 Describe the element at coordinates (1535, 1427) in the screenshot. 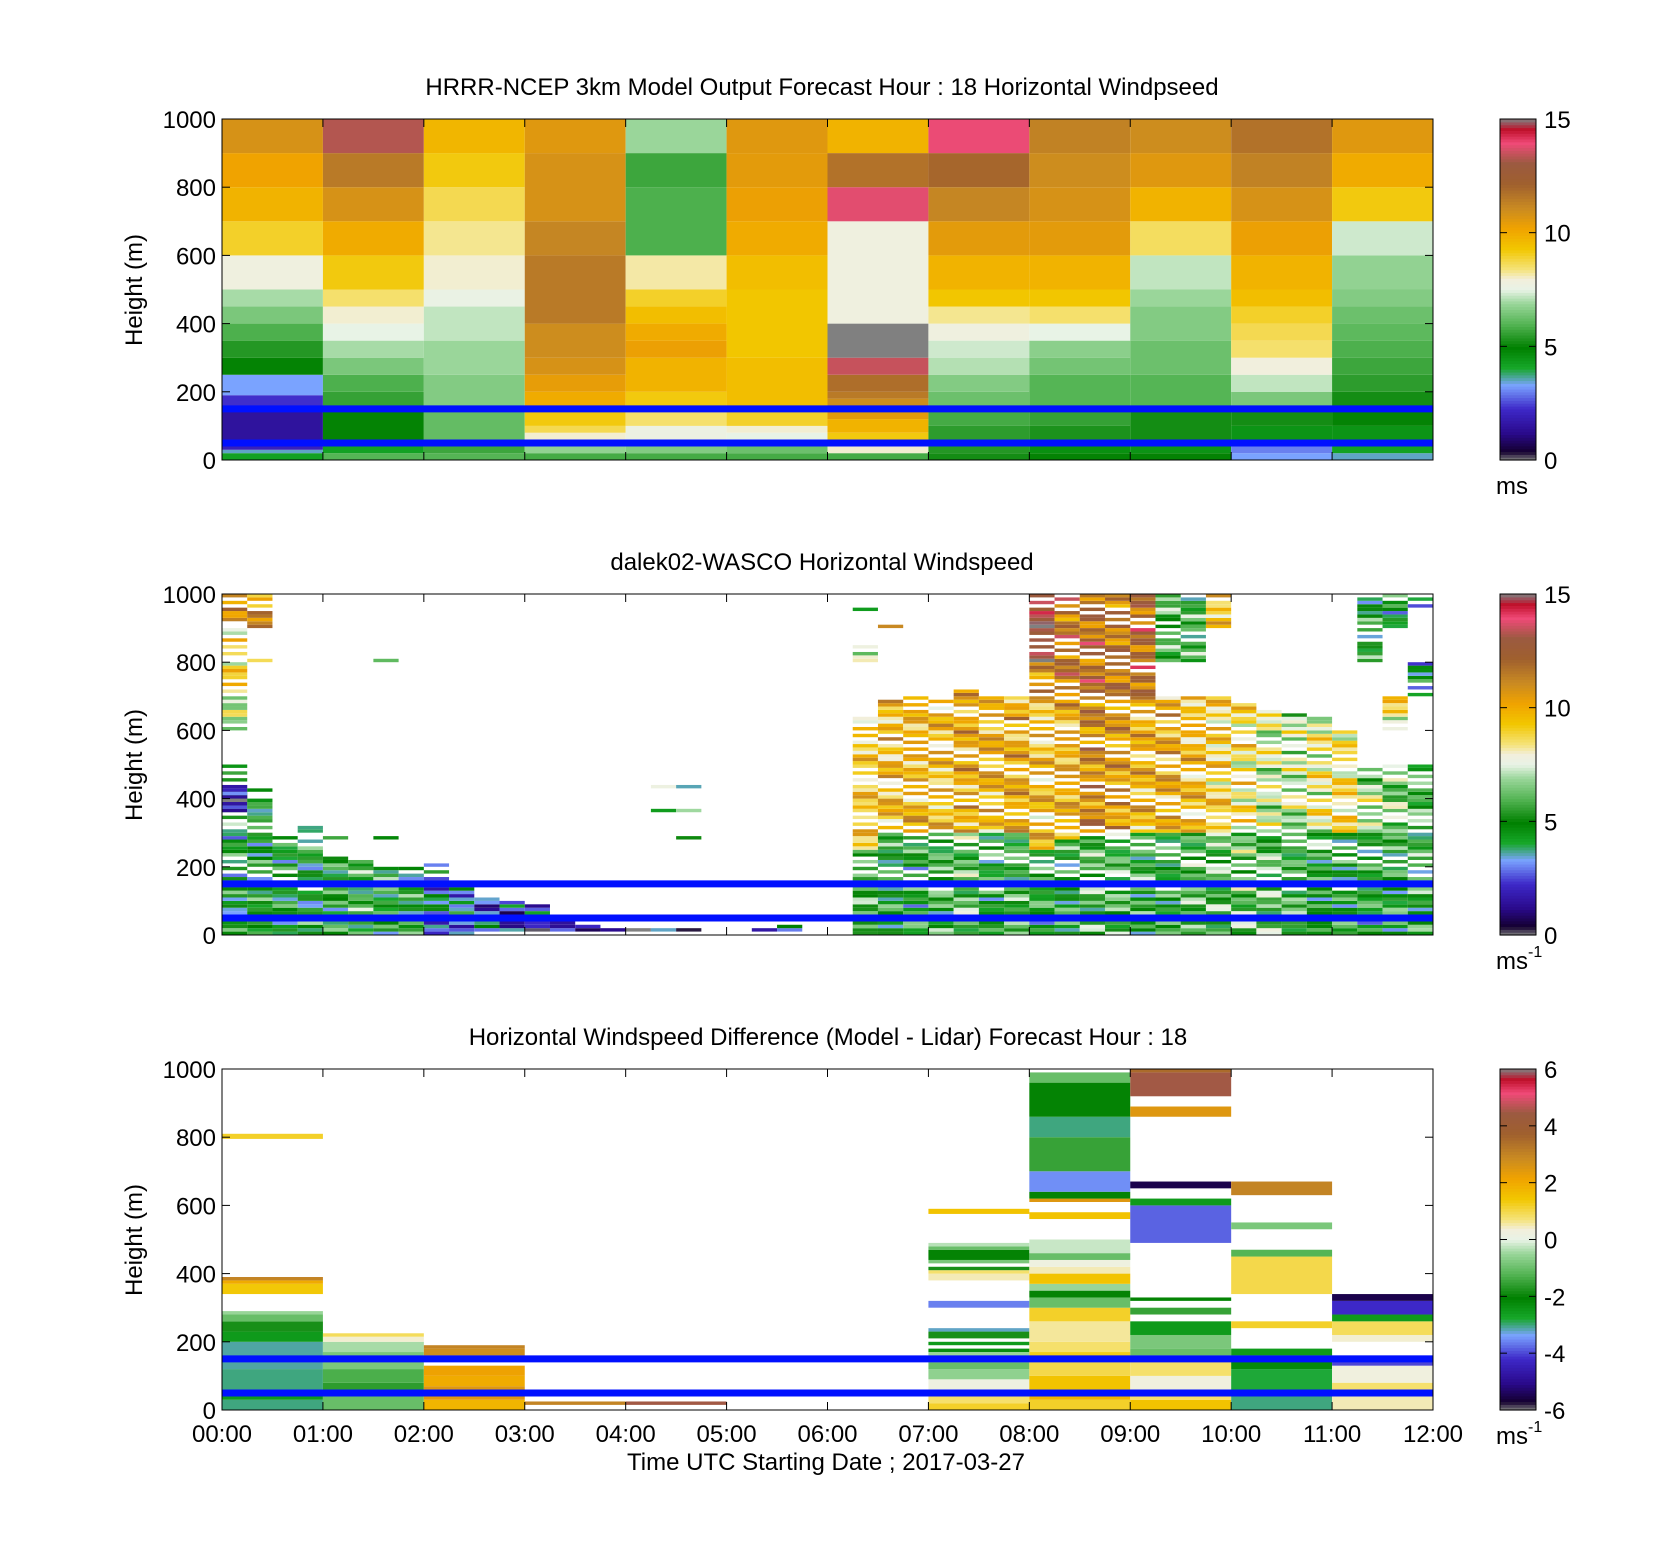

I see `colorbar-unit-superscript: -1` at that location.